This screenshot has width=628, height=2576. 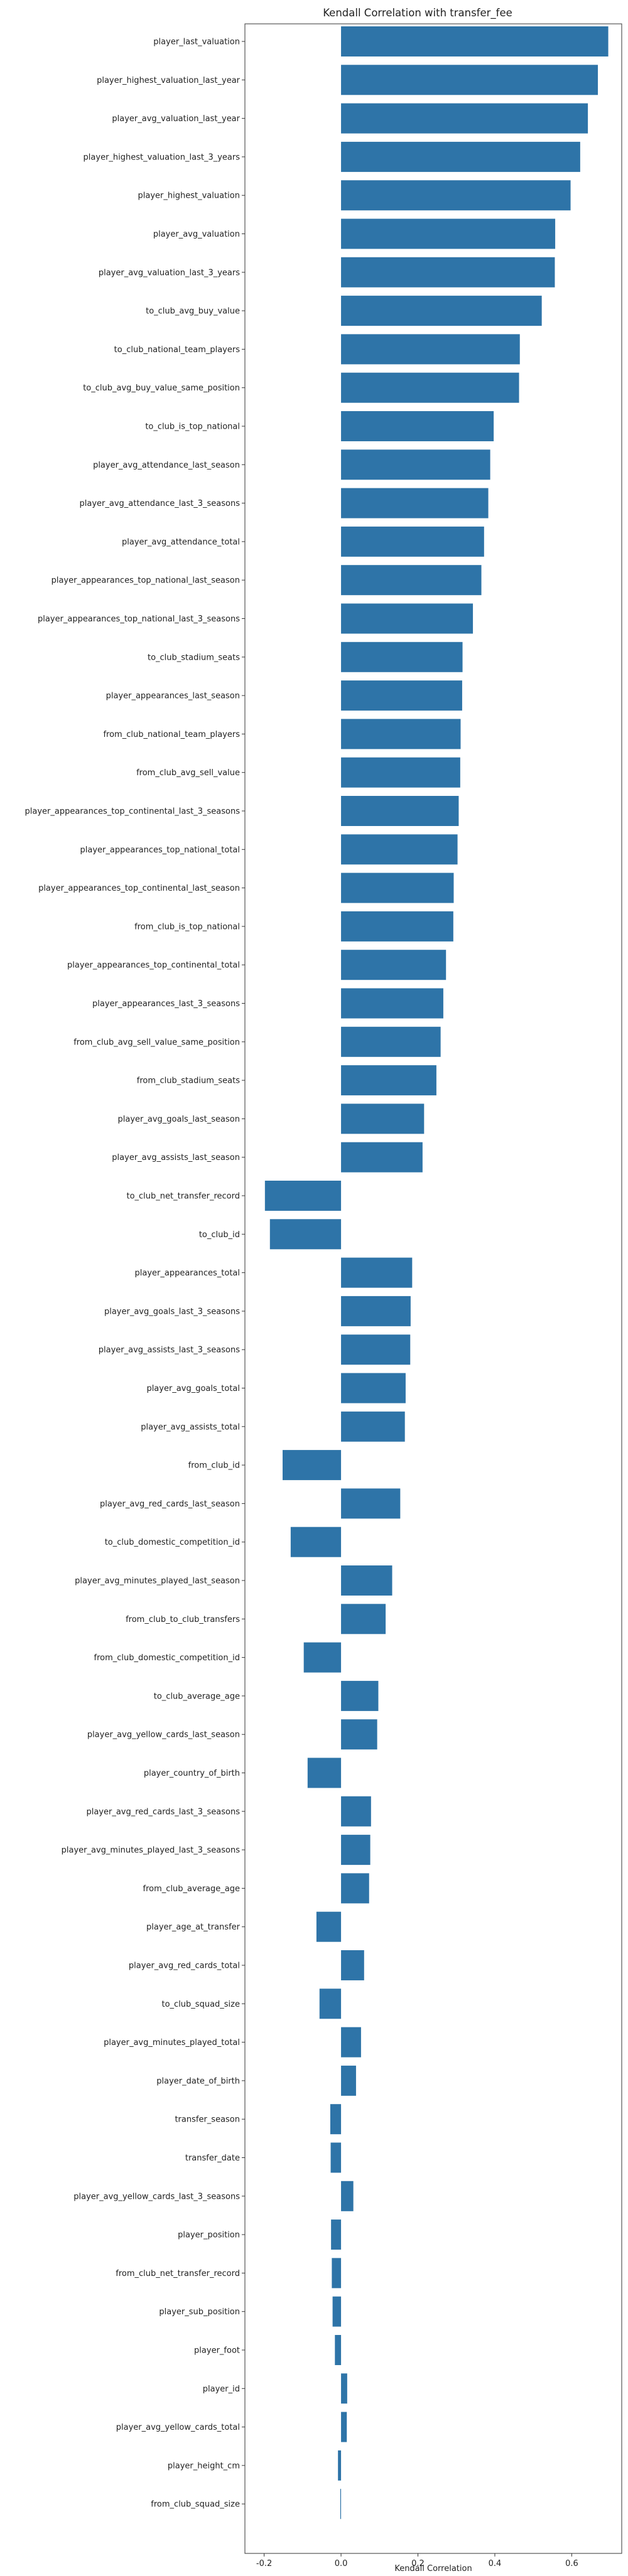 What do you see at coordinates (371, 1503) in the screenshot?
I see `bar-player_avg_red_cards_last_season` at bounding box center [371, 1503].